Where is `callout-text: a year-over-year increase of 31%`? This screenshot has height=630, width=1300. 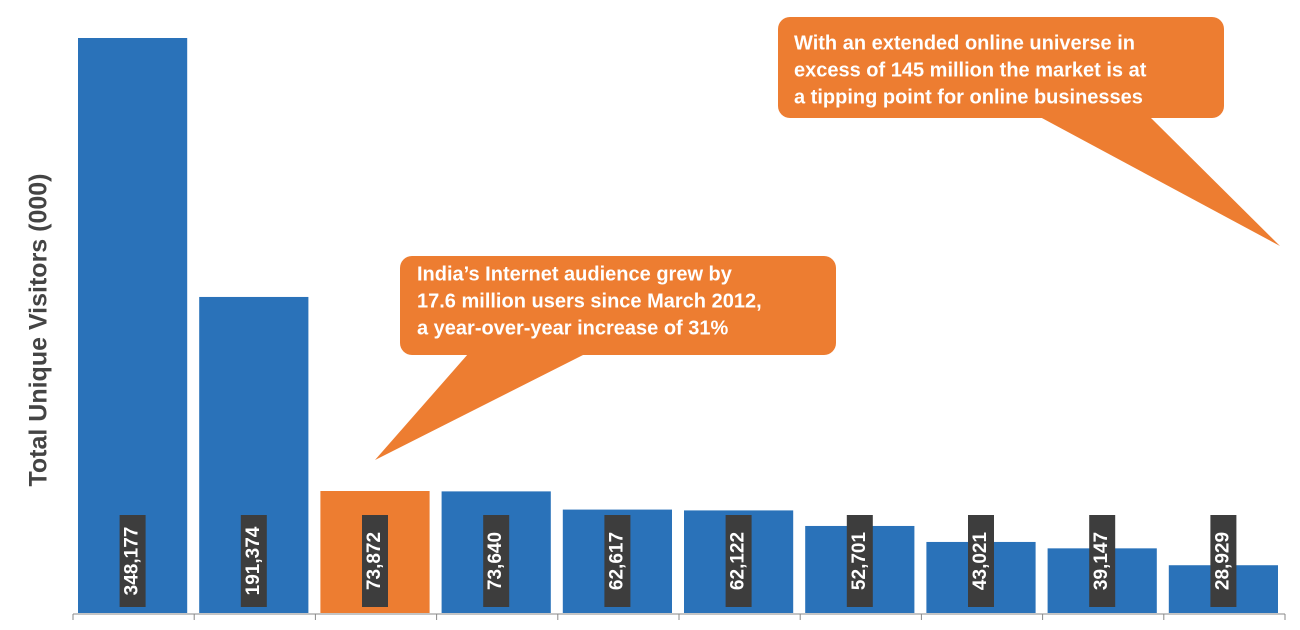 callout-text: a year-over-year increase of 31% is located at coordinates (573, 328).